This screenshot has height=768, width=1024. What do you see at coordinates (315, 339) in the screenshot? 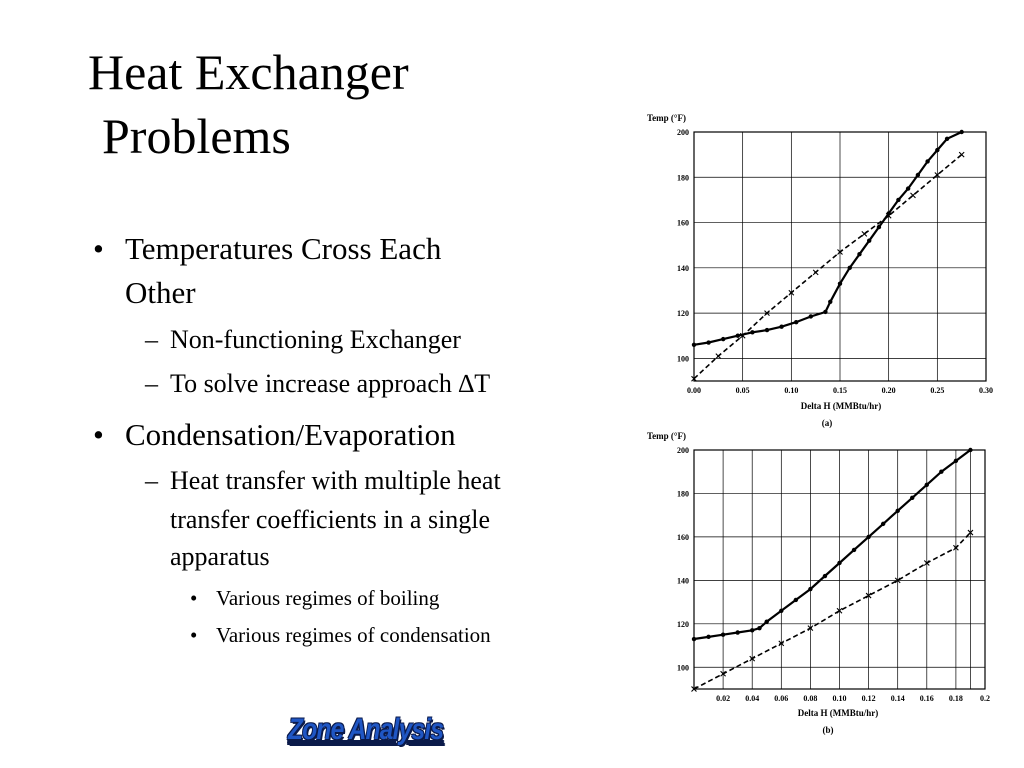
I see `sub-bullet-non-functioning: Non-functioning Exchanger` at bounding box center [315, 339].